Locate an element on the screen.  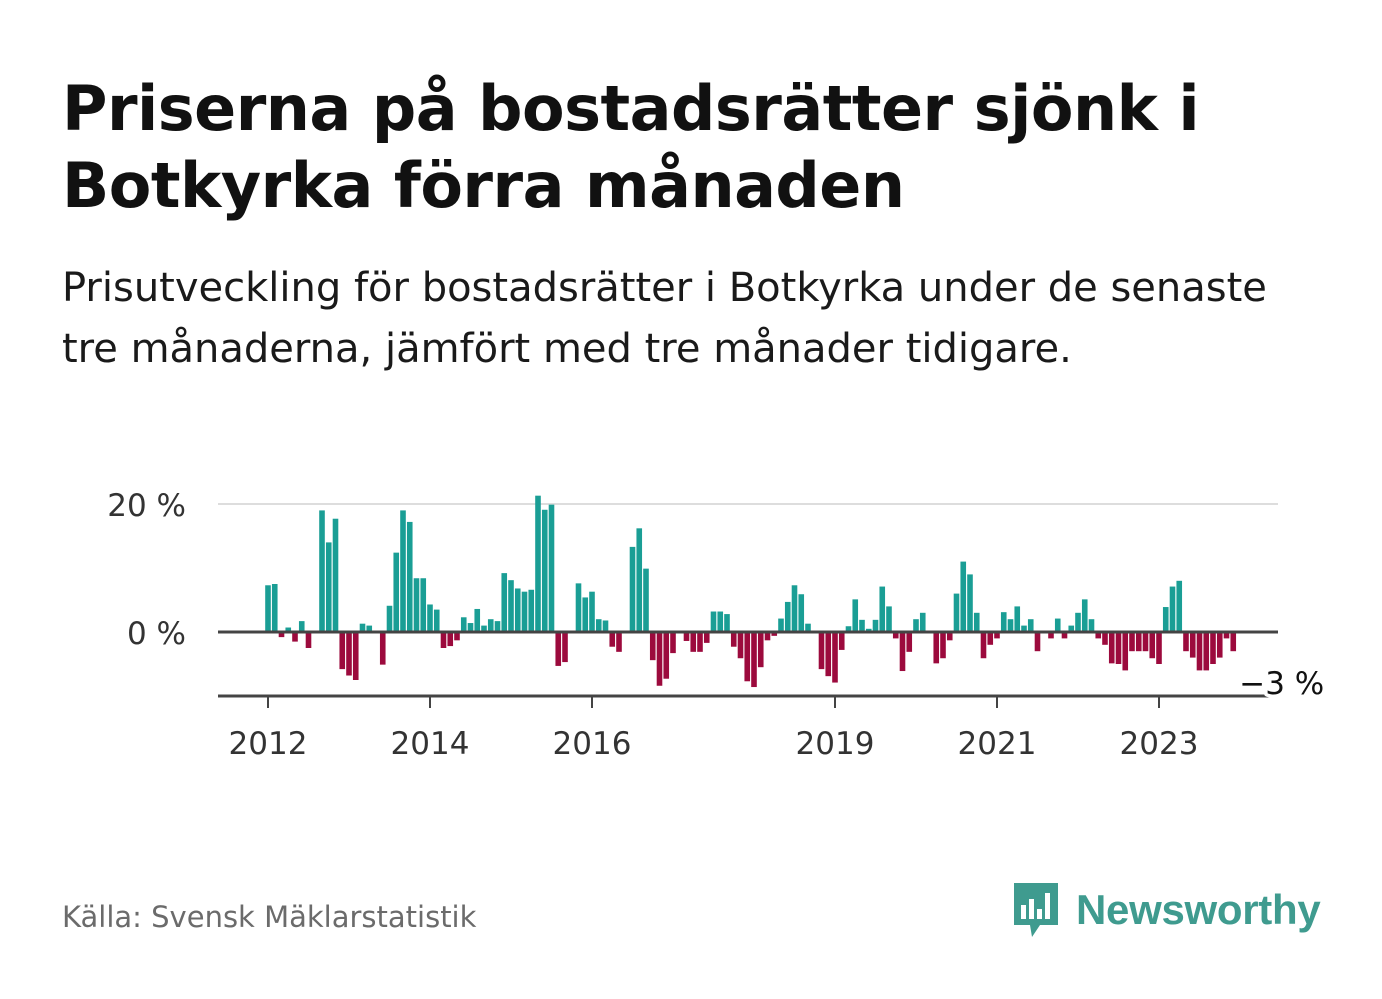
y-tick-label: 20 % is located at coordinates (146, 506).